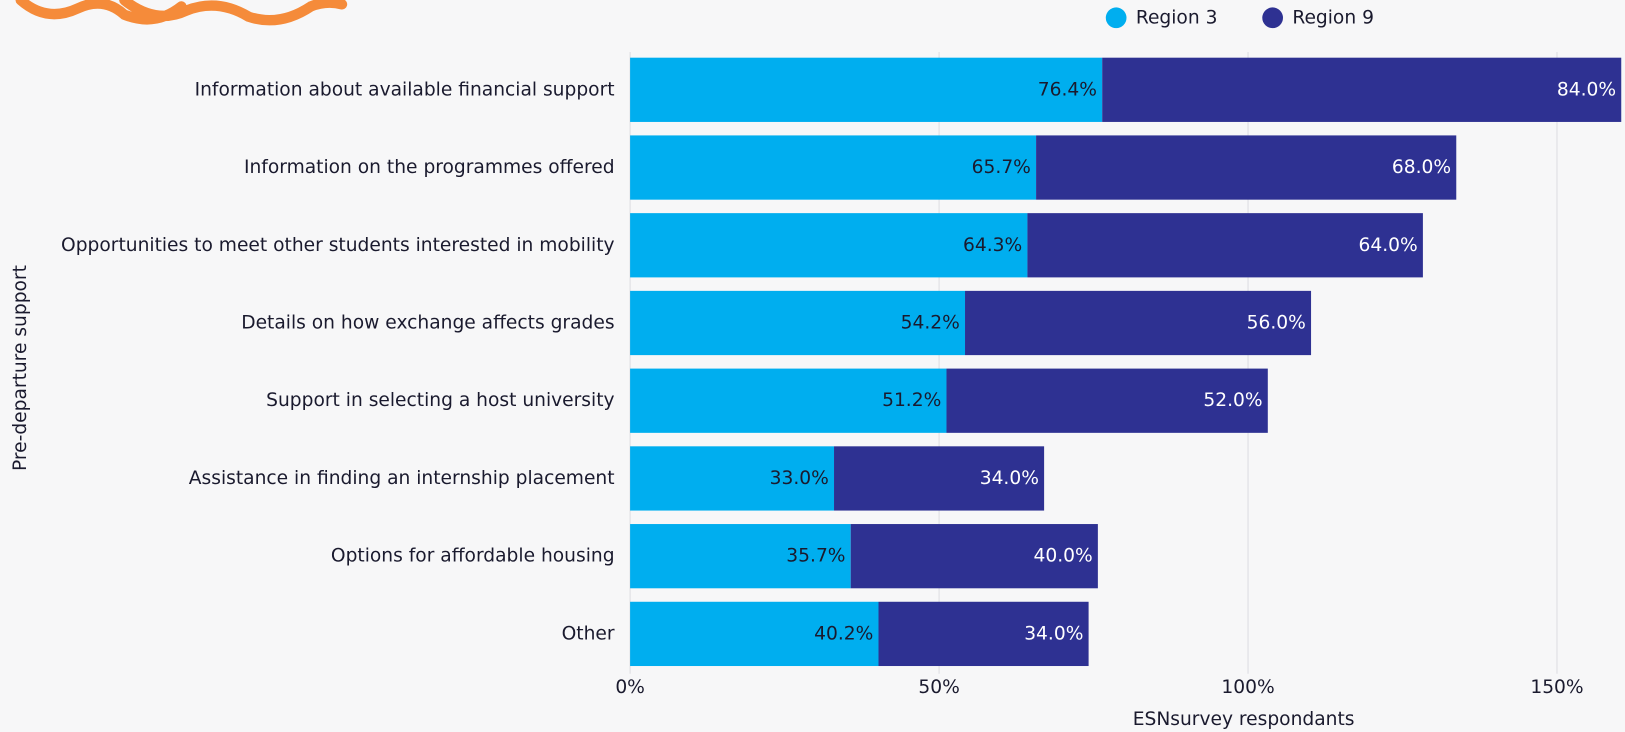  What do you see at coordinates (20, 368) in the screenshot?
I see `y-axis-title: Pre-departure support` at bounding box center [20, 368].